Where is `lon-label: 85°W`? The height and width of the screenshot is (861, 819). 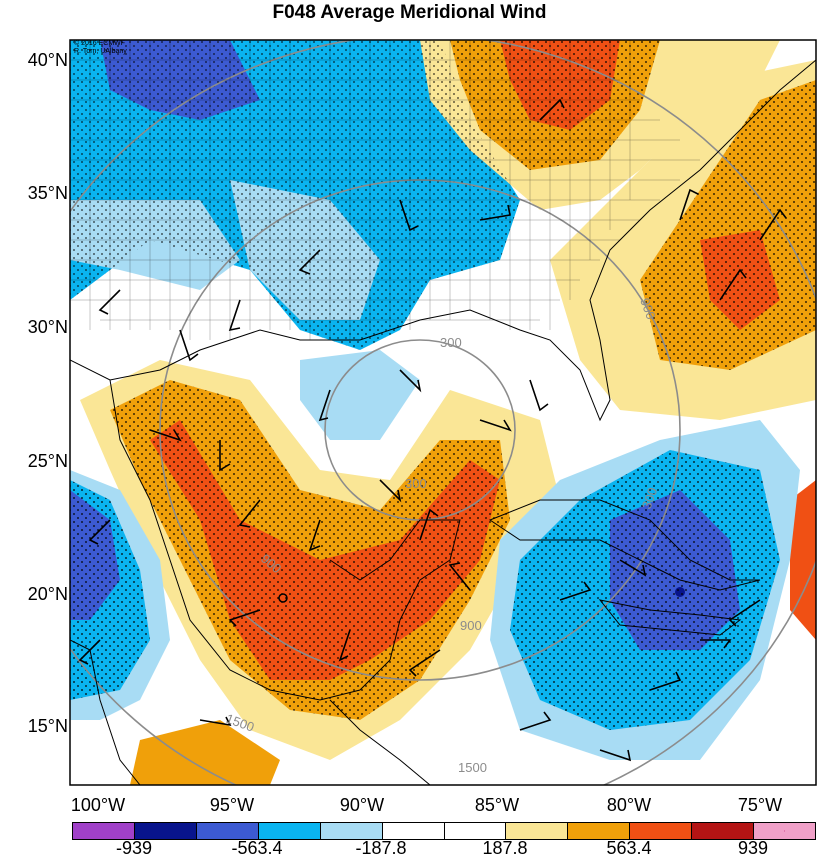 lon-label: 85°W is located at coordinates (497, 805).